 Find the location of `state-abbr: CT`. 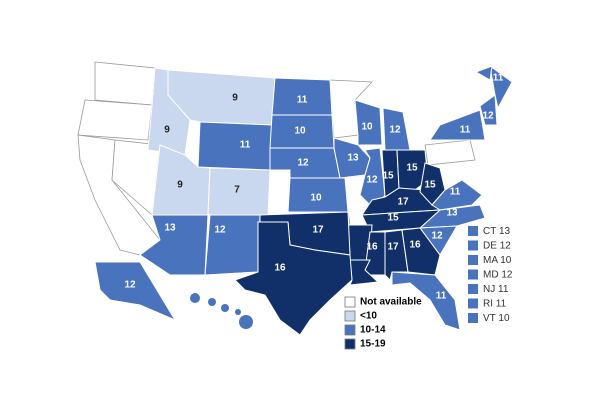

state-abbr: CT is located at coordinates (489, 231).